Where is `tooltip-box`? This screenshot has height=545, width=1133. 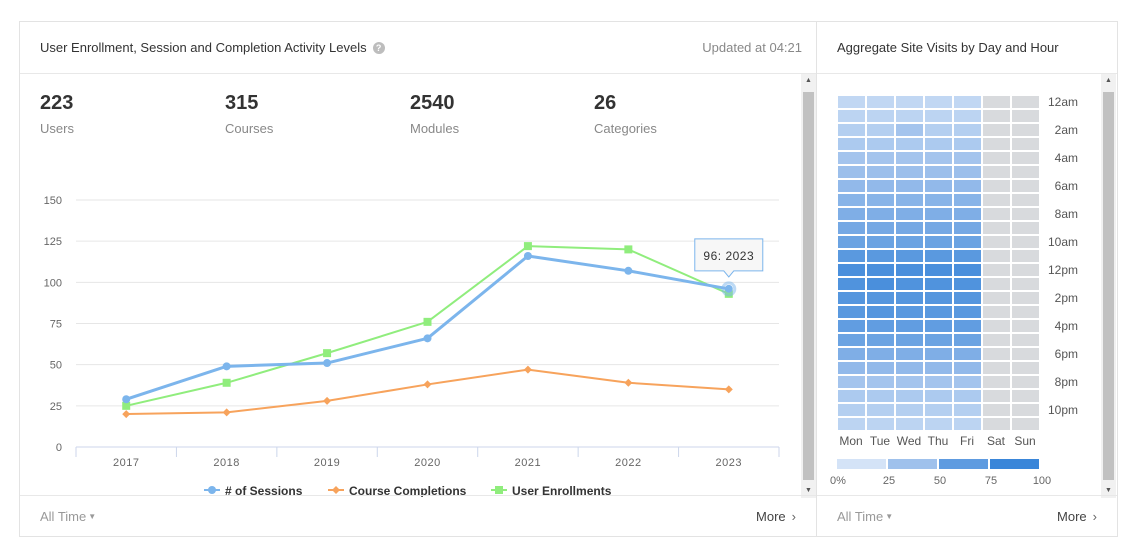
tooltip-box is located at coordinates (729, 258).